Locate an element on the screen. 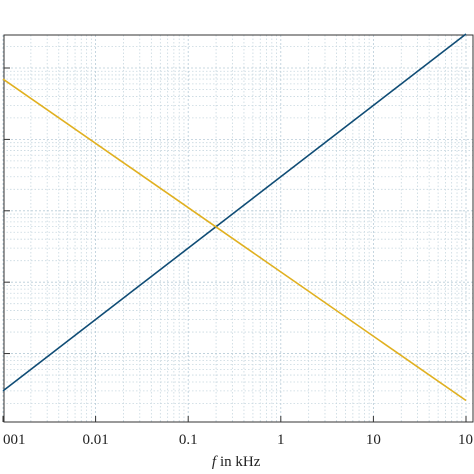 This screenshot has width=474, height=474. x-tick-label: 0.1 is located at coordinates (188, 440).